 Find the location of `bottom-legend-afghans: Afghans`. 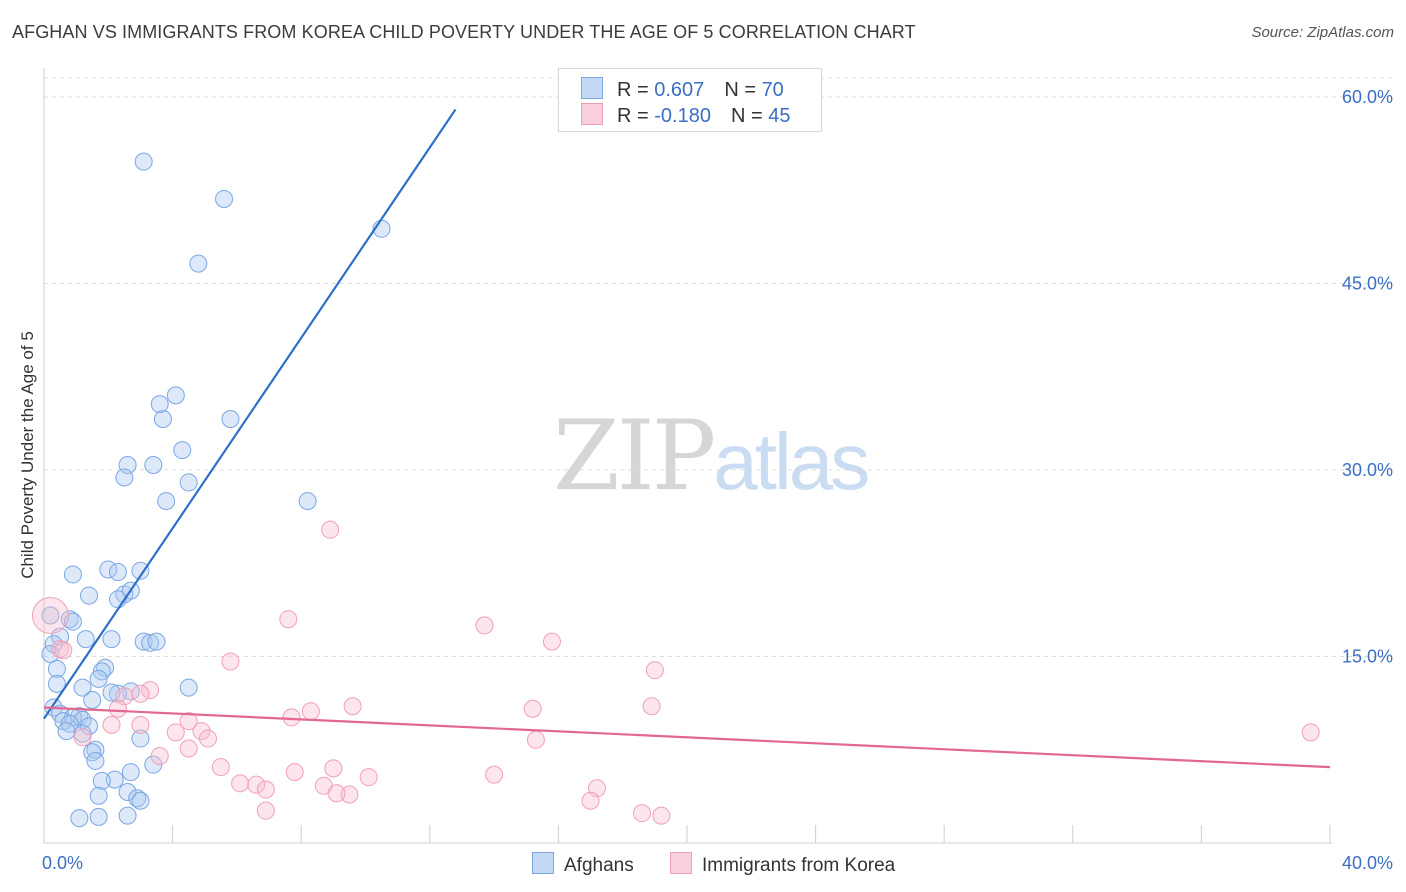

bottom-legend-afghans: Afghans is located at coordinates (583, 864).